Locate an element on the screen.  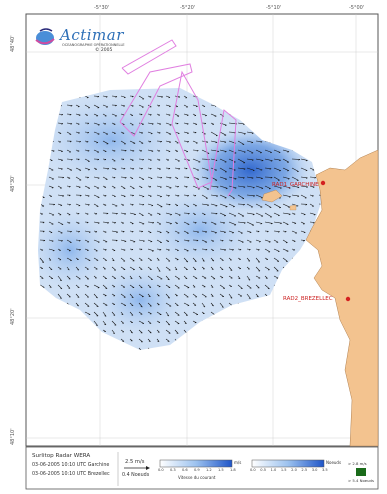
colorbar-tick: 1.5 is located at coordinates (221, 470).